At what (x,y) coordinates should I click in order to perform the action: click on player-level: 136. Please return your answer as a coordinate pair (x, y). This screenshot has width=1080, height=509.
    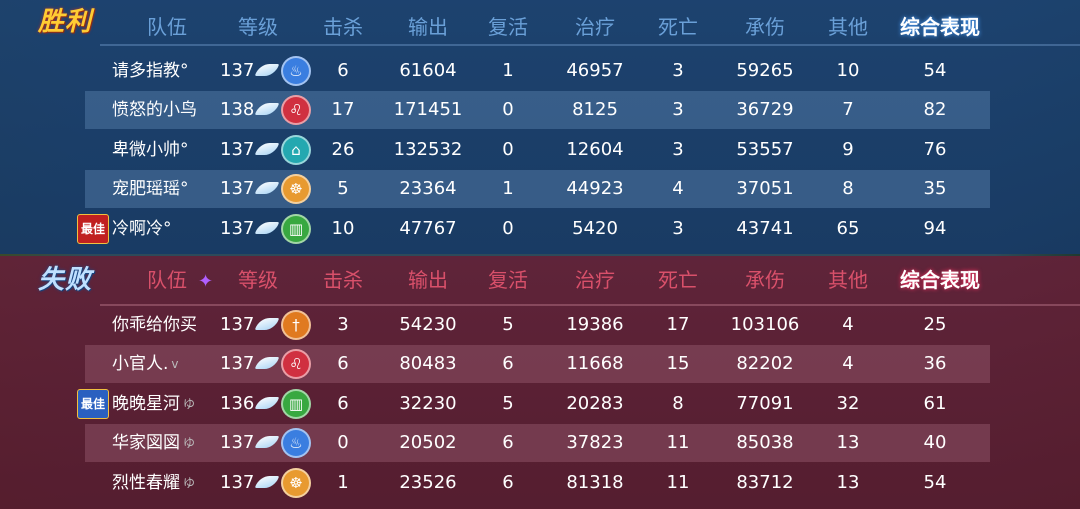
    Looking at the image, I should click on (237, 403).